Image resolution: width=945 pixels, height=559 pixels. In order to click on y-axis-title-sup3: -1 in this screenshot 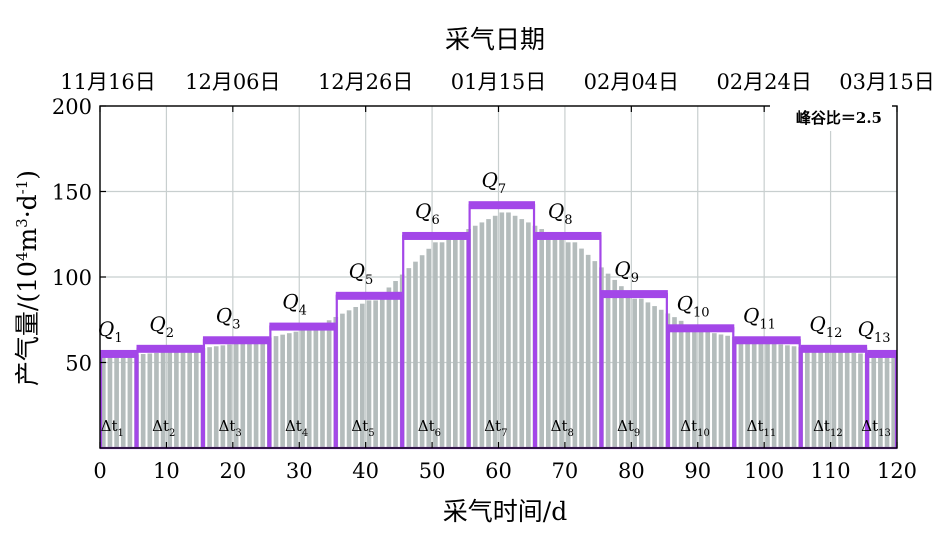, I will do `click(22, 187)`.